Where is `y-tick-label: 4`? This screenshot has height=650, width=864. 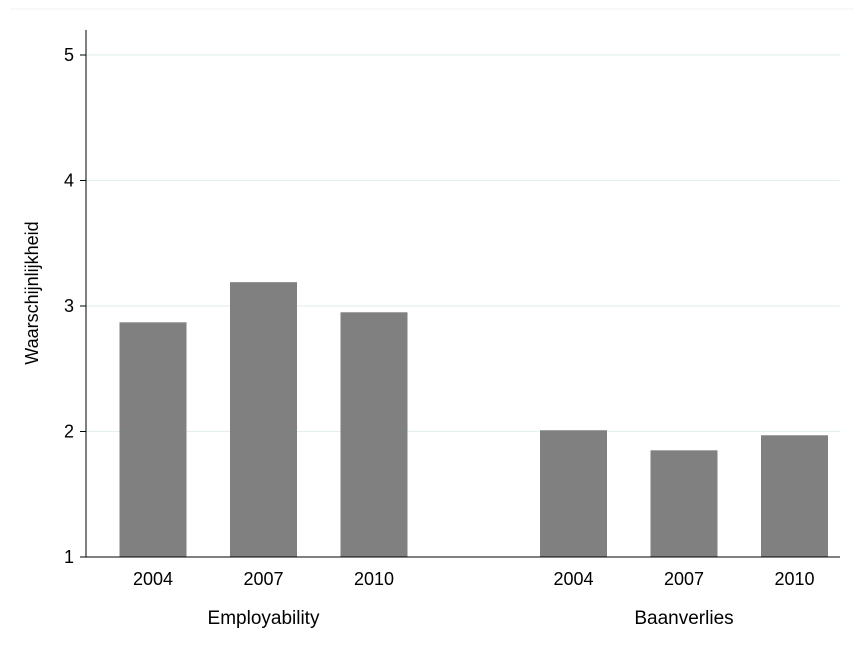
y-tick-label: 4 is located at coordinates (69, 181).